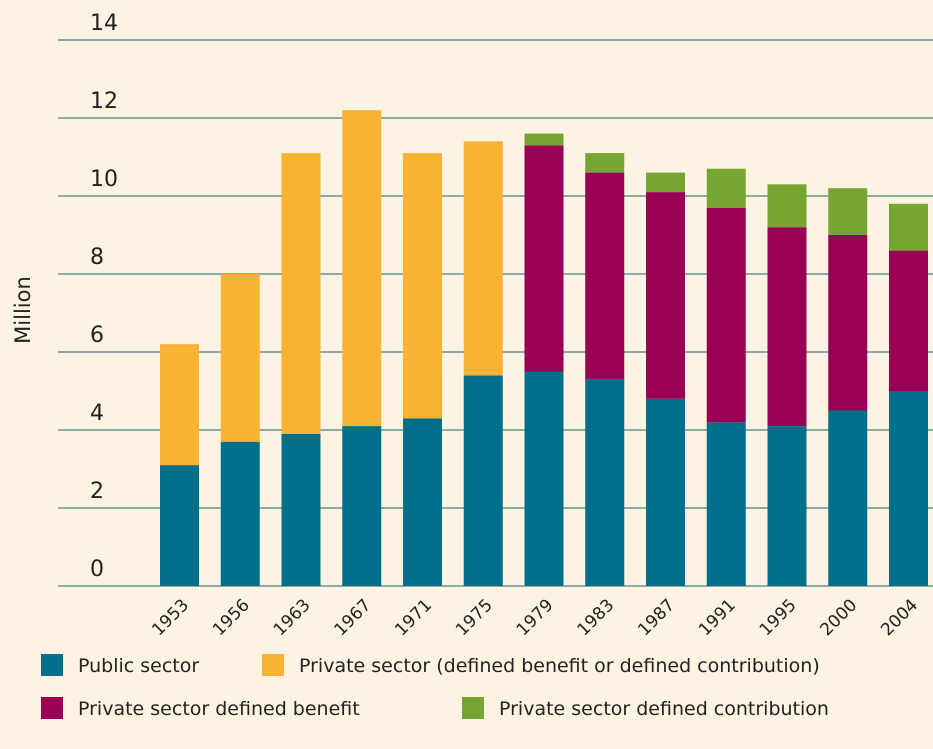 The height and width of the screenshot is (749, 933). What do you see at coordinates (97, 257) in the screenshot?
I see `y-tick-label: 8` at bounding box center [97, 257].